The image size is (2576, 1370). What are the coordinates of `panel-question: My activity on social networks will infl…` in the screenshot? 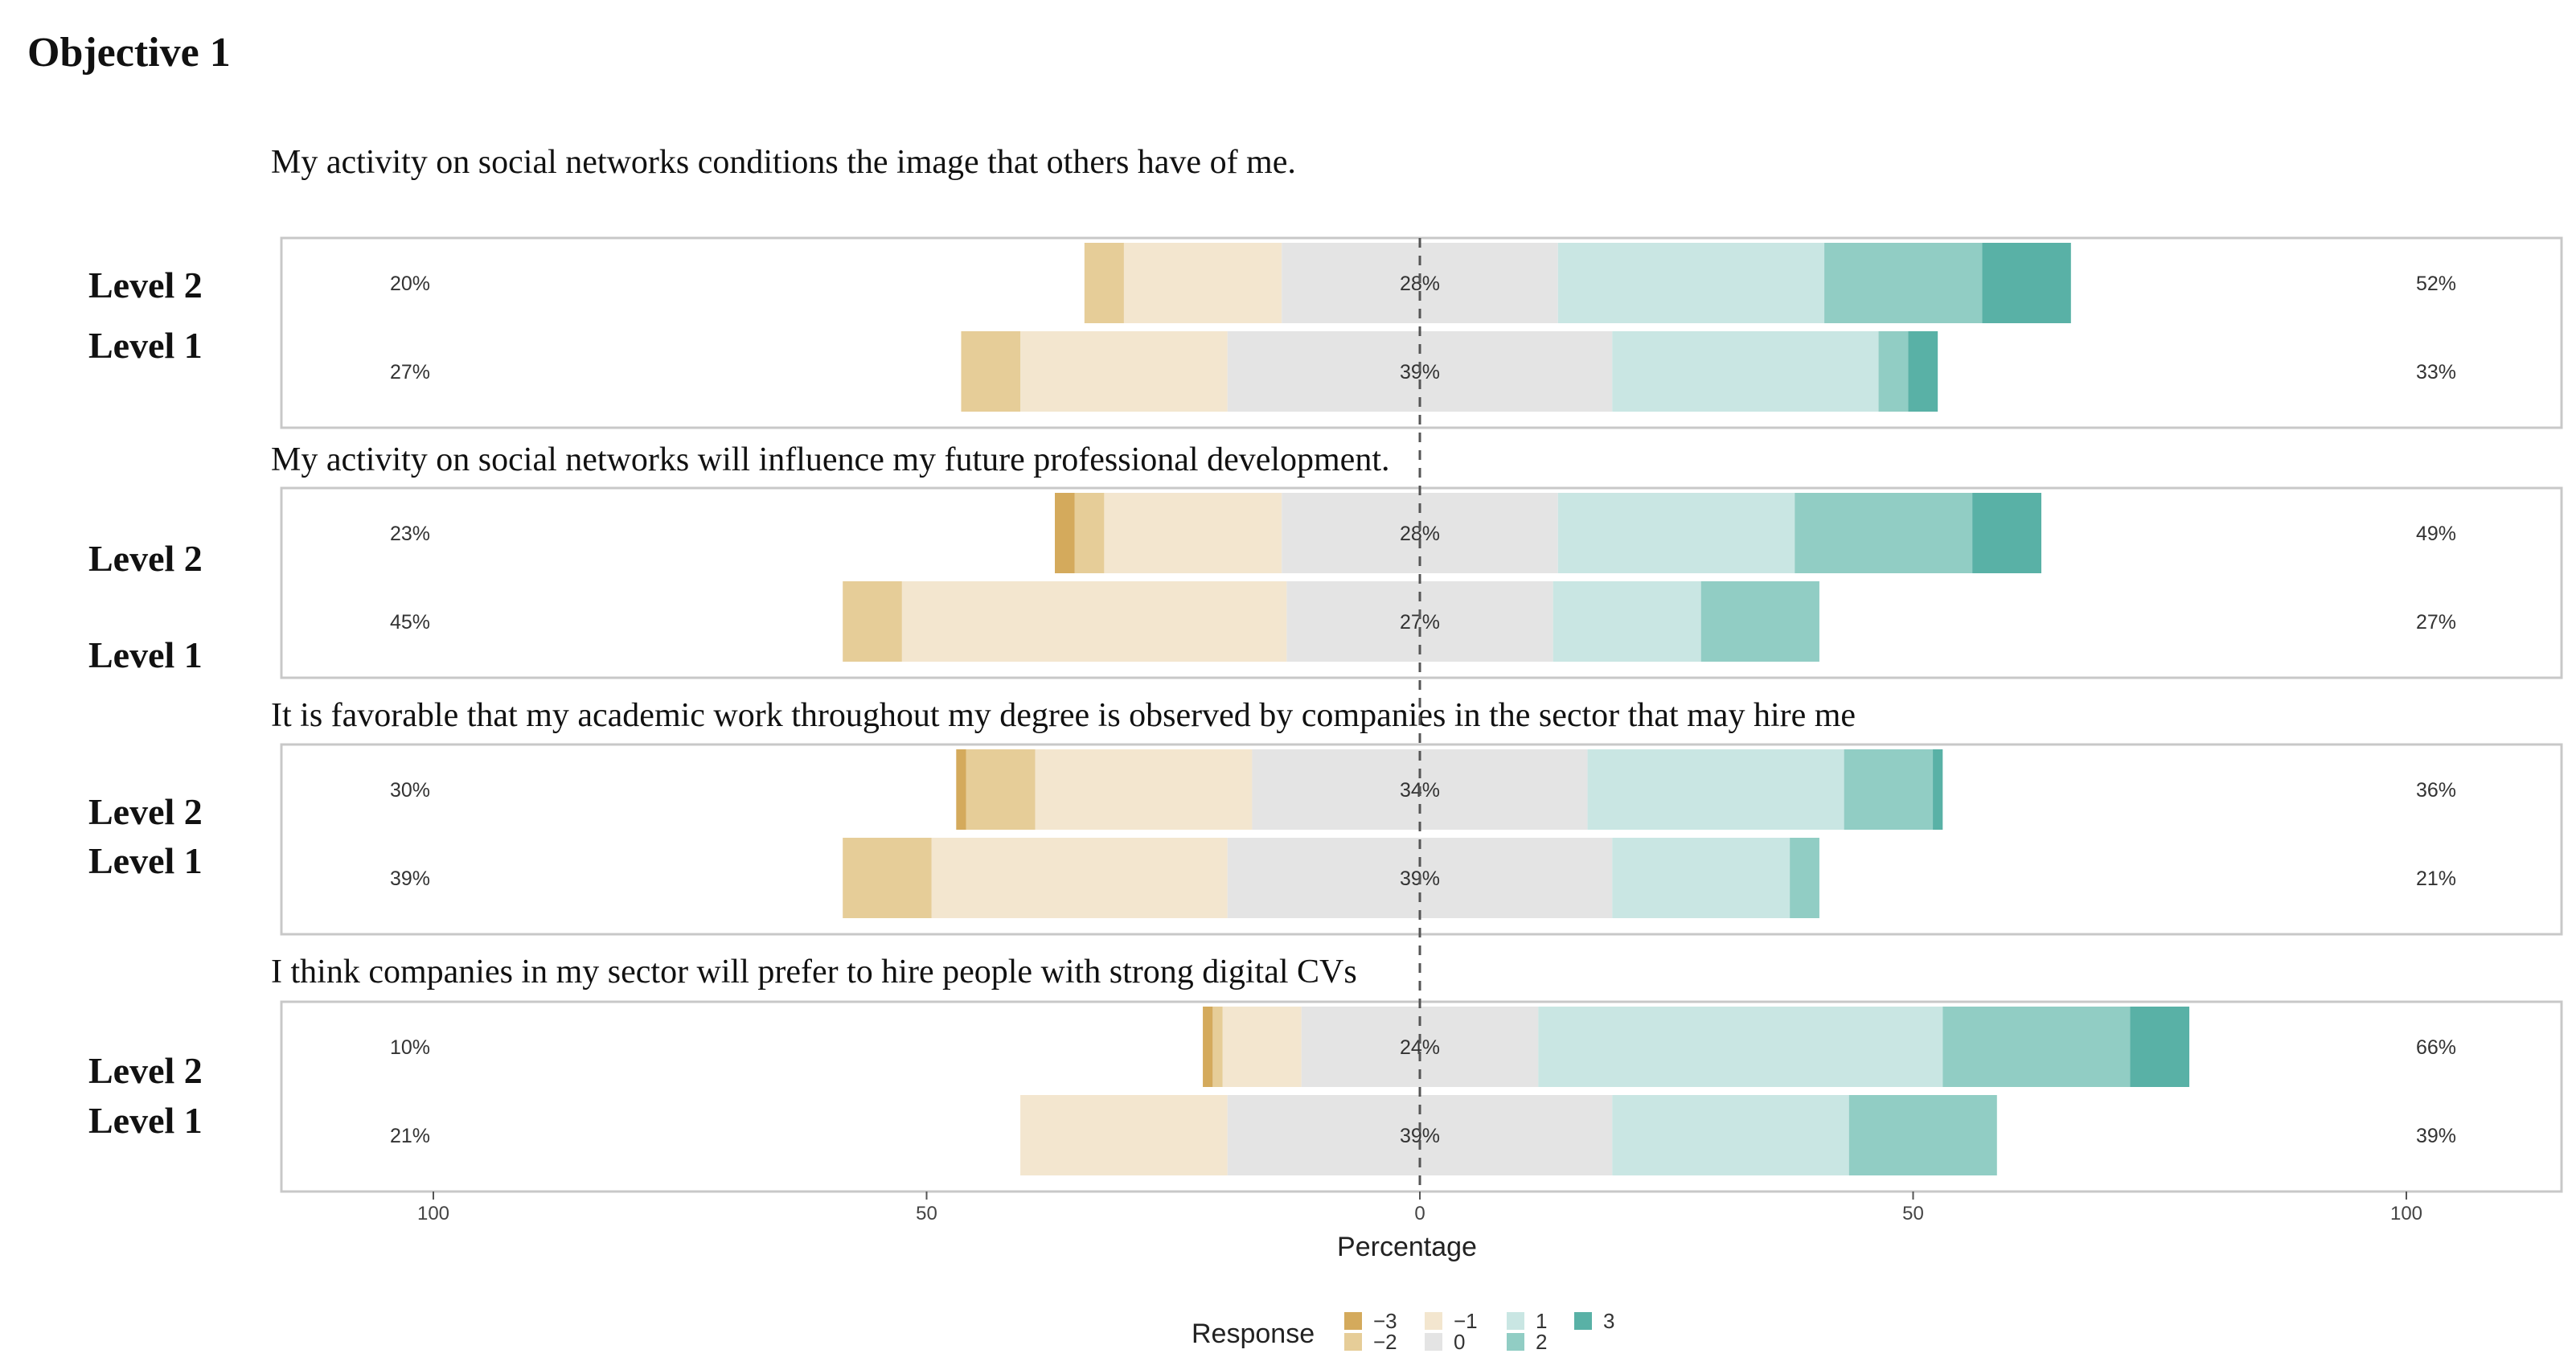 It's located at (830, 459).